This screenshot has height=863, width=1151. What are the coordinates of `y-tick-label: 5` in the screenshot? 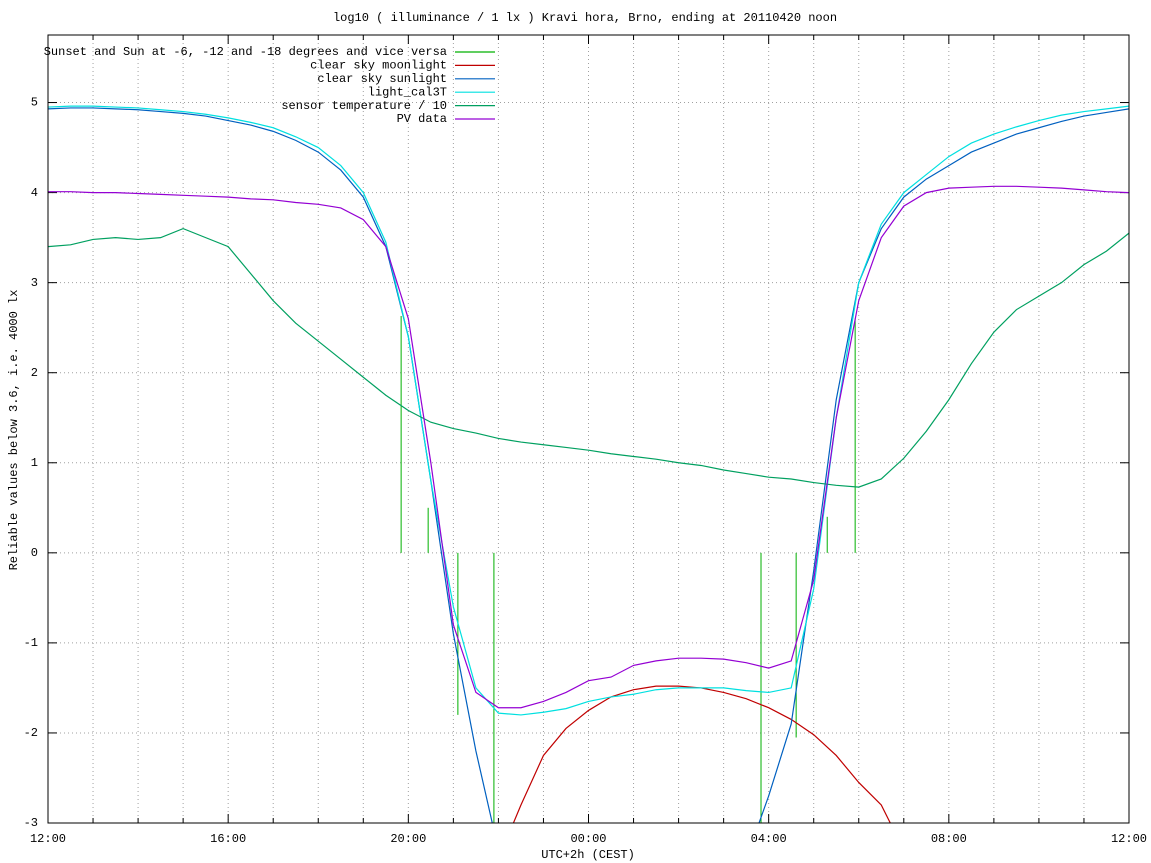 It's located at (34, 103).